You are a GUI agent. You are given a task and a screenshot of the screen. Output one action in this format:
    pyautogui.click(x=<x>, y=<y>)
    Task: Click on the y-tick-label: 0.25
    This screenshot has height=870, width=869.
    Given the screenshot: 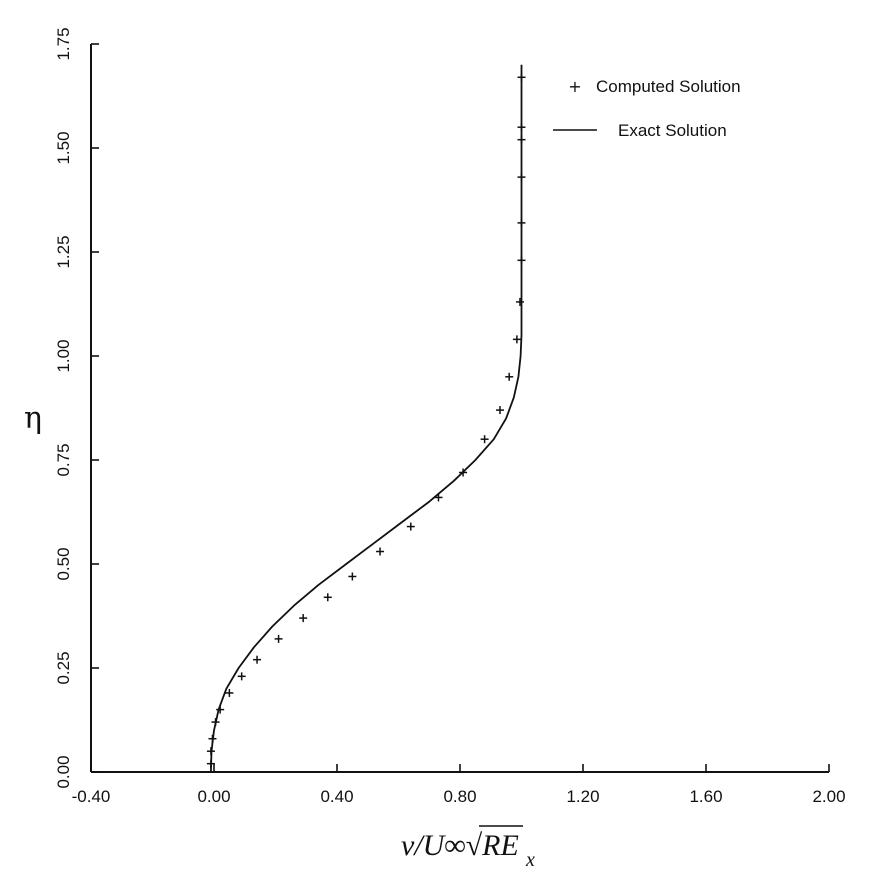 What is the action you would take?
    pyautogui.click(x=63, y=667)
    